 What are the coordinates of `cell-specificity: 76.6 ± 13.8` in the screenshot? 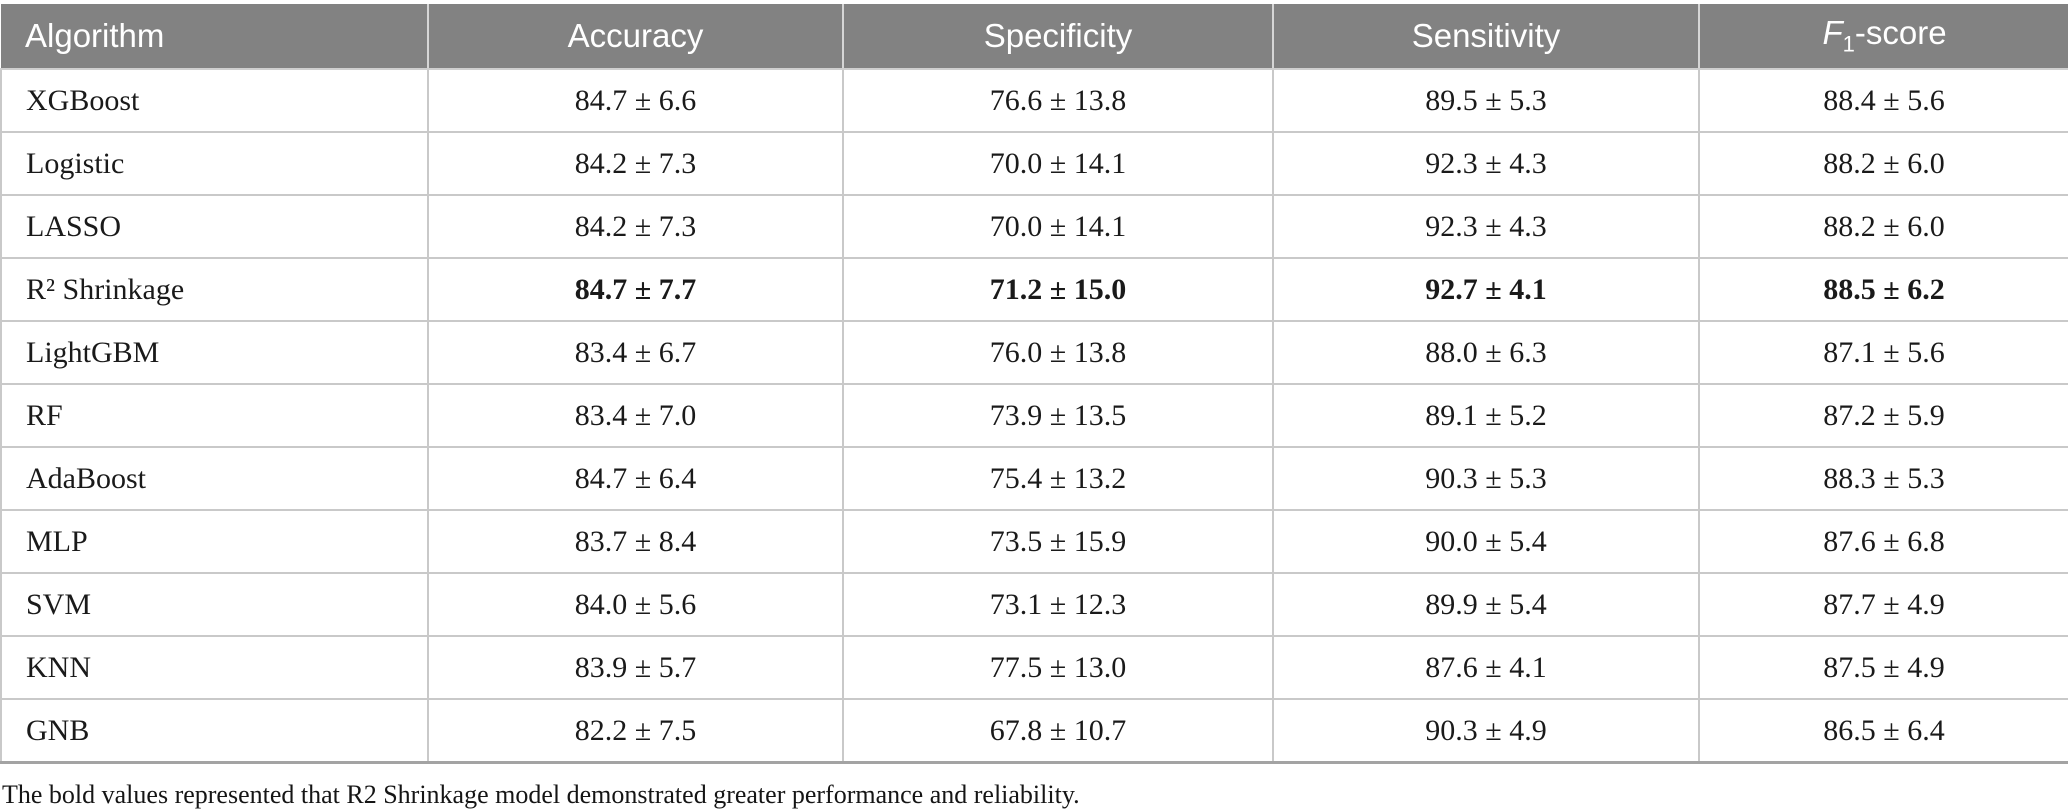 It's located at (1058, 100).